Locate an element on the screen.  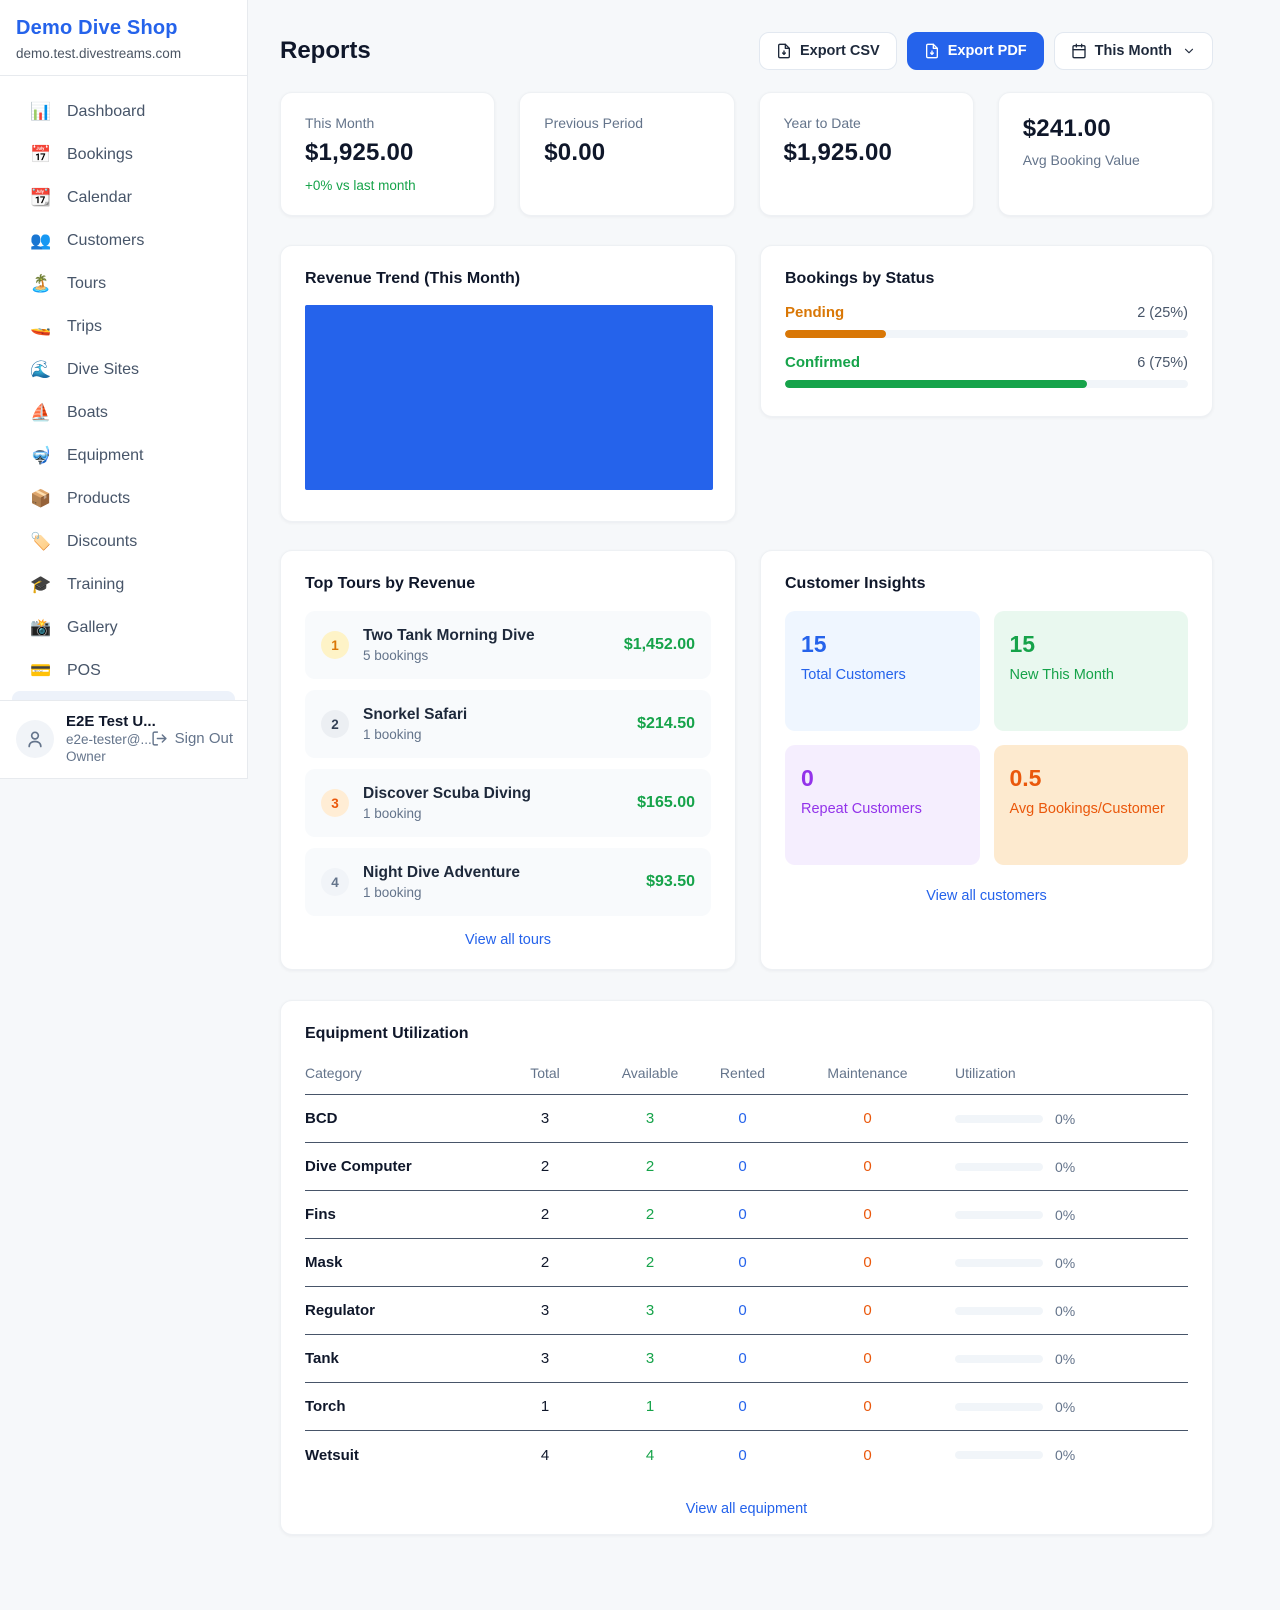
insight-value: 0.5 is located at coordinates (1025, 778).